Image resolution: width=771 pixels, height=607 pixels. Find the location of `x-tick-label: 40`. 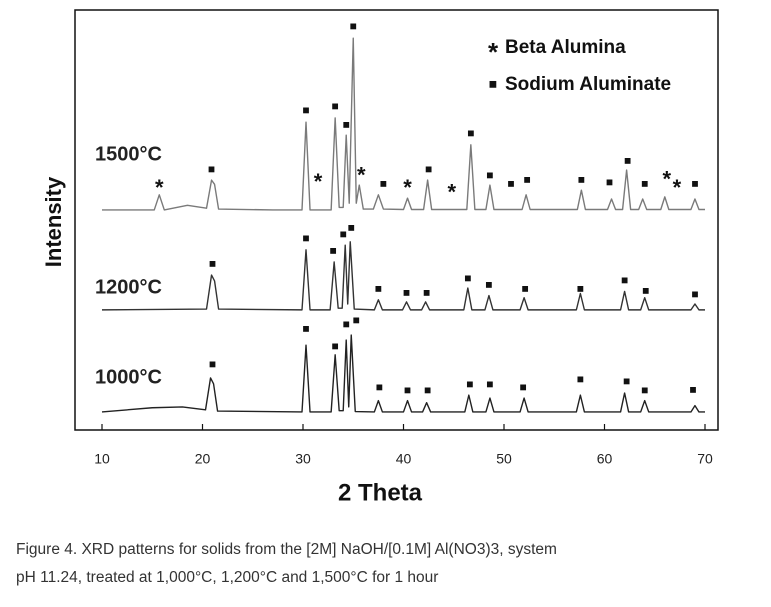

x-tick-label: 40 is located at coordinates (404, 459).